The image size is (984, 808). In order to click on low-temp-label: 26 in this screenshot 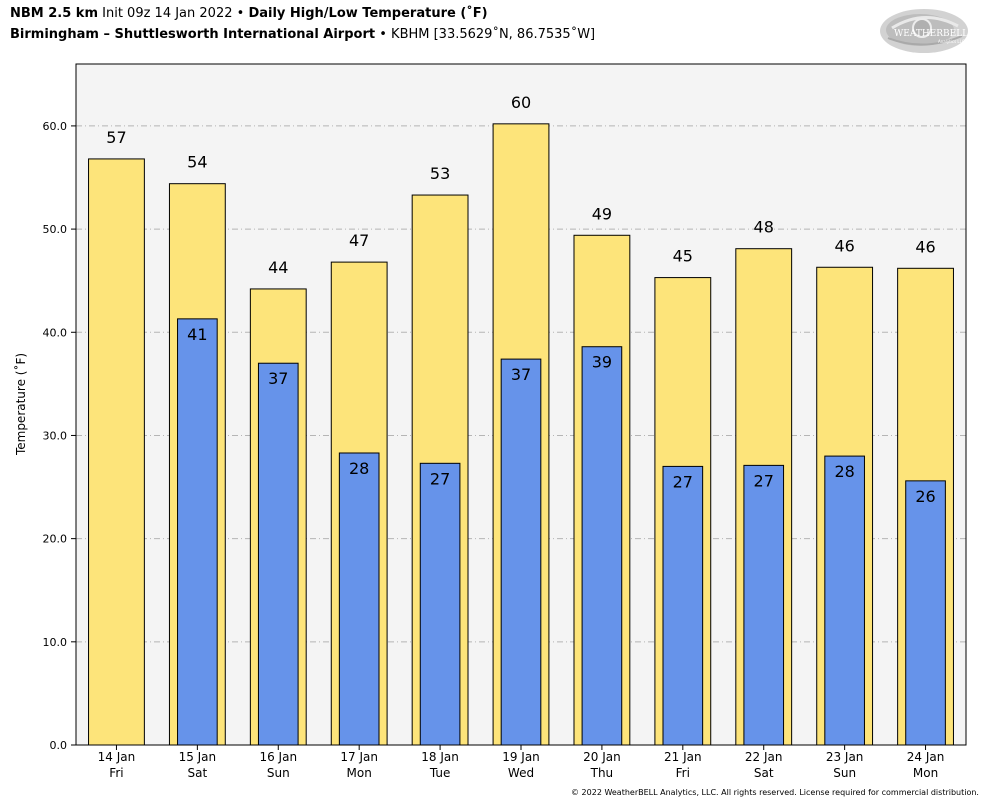, I will do `click(925, 496)`.